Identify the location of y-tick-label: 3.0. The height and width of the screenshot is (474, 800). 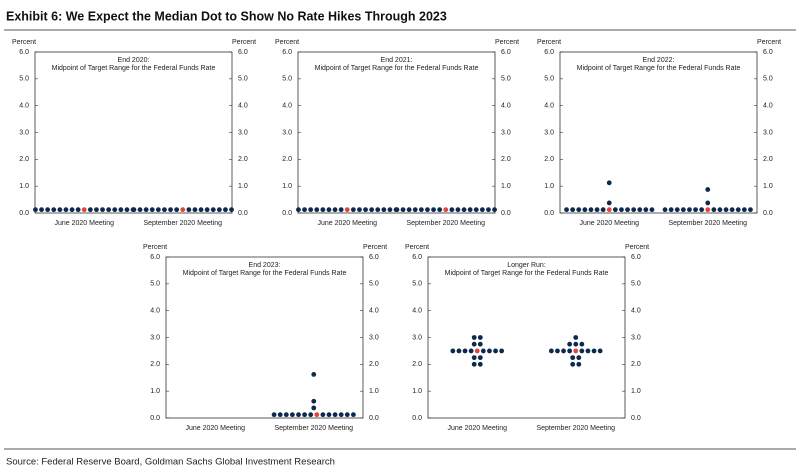
(155, 337).